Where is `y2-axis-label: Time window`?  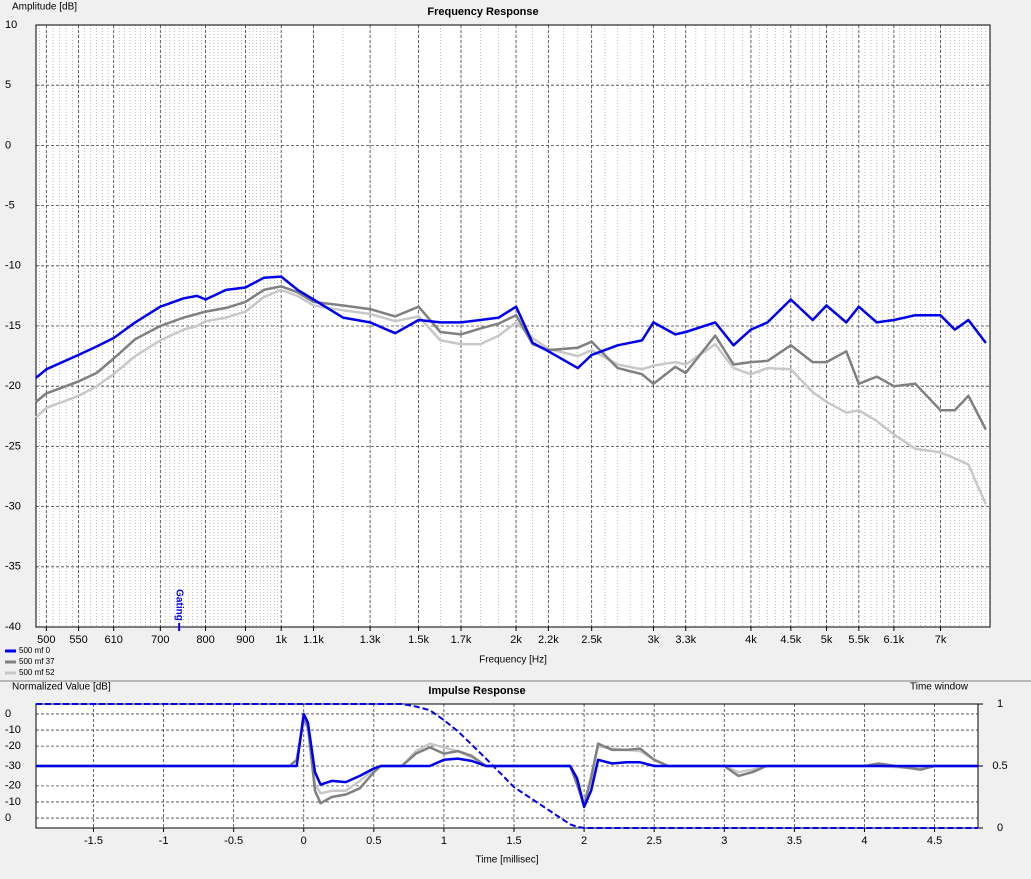
y2-axis-label: Time window is located at coordinates (939, 687).